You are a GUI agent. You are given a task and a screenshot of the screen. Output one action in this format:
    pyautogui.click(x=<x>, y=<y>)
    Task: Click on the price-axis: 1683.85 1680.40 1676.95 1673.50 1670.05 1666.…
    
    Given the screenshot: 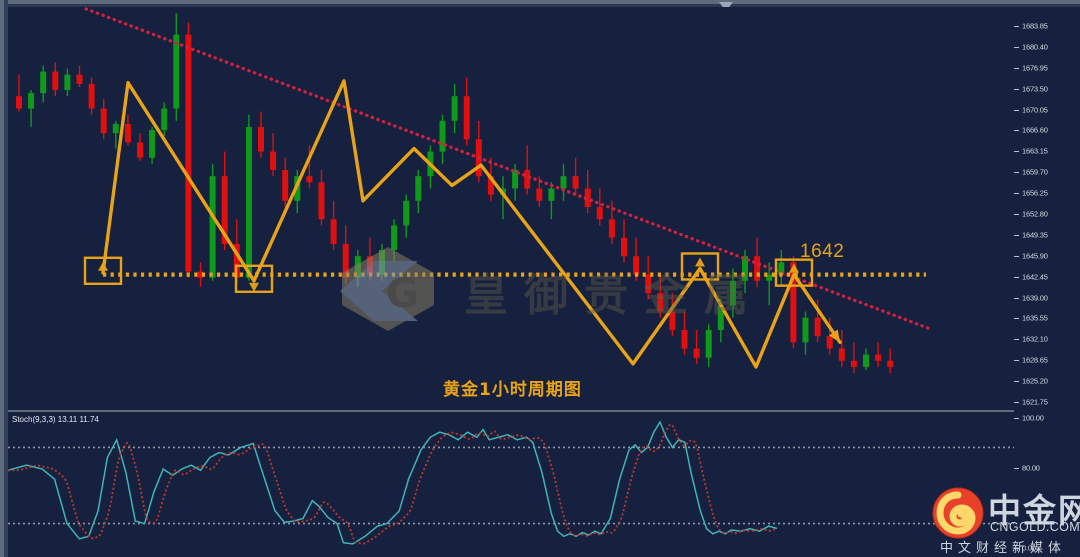 What is the action you would take?
    pyautogui.click(x=1047, y=281)
    